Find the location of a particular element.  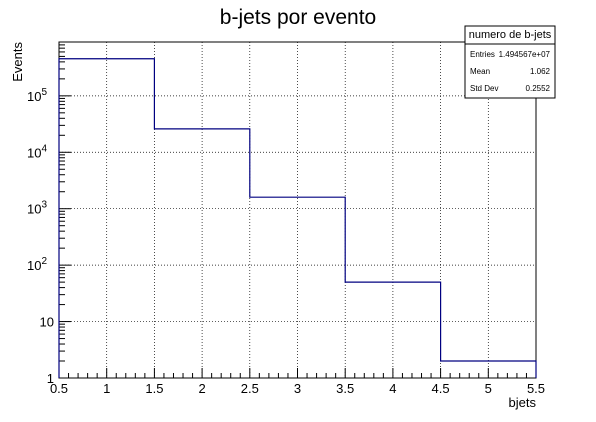

y-tick-label: 1 is located at coordinates (50, 378).